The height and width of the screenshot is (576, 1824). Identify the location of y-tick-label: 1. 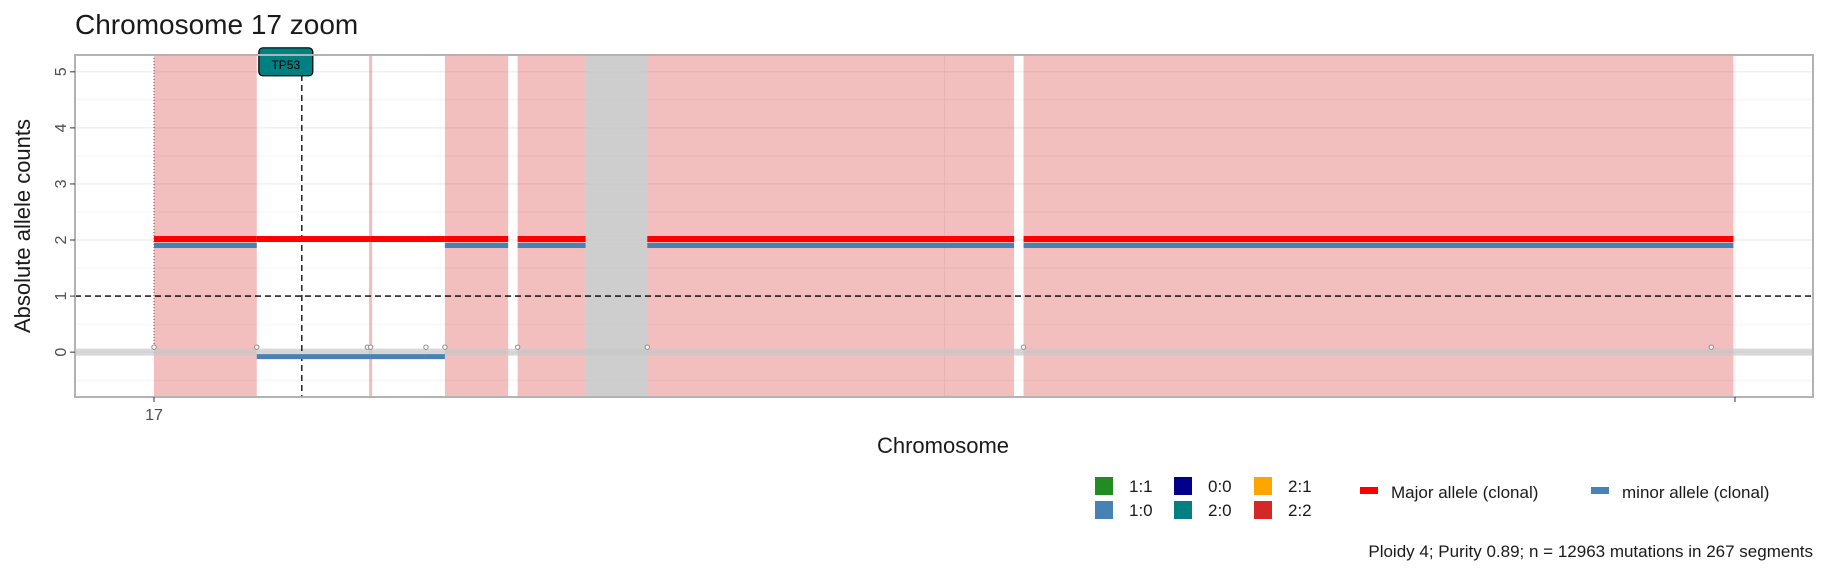
(61, 296).